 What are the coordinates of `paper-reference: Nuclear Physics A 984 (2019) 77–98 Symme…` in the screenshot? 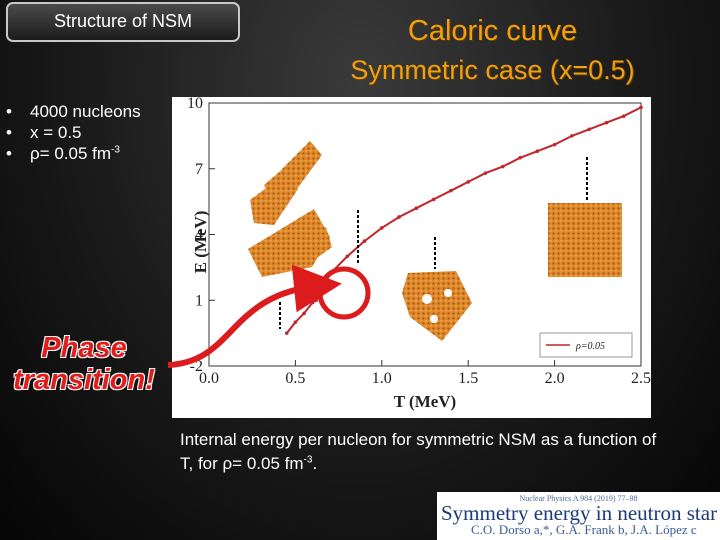 It's located at (578, 516).